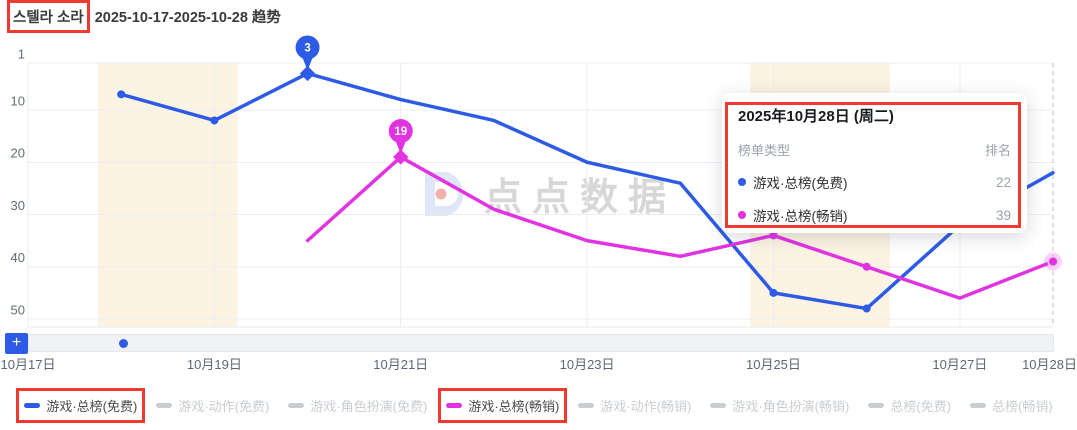 The height and width of the screenshot is (430, 1077). Describe the element at coordinates (1053, 261) in the screenshot. I see `hovered-point` at that location.